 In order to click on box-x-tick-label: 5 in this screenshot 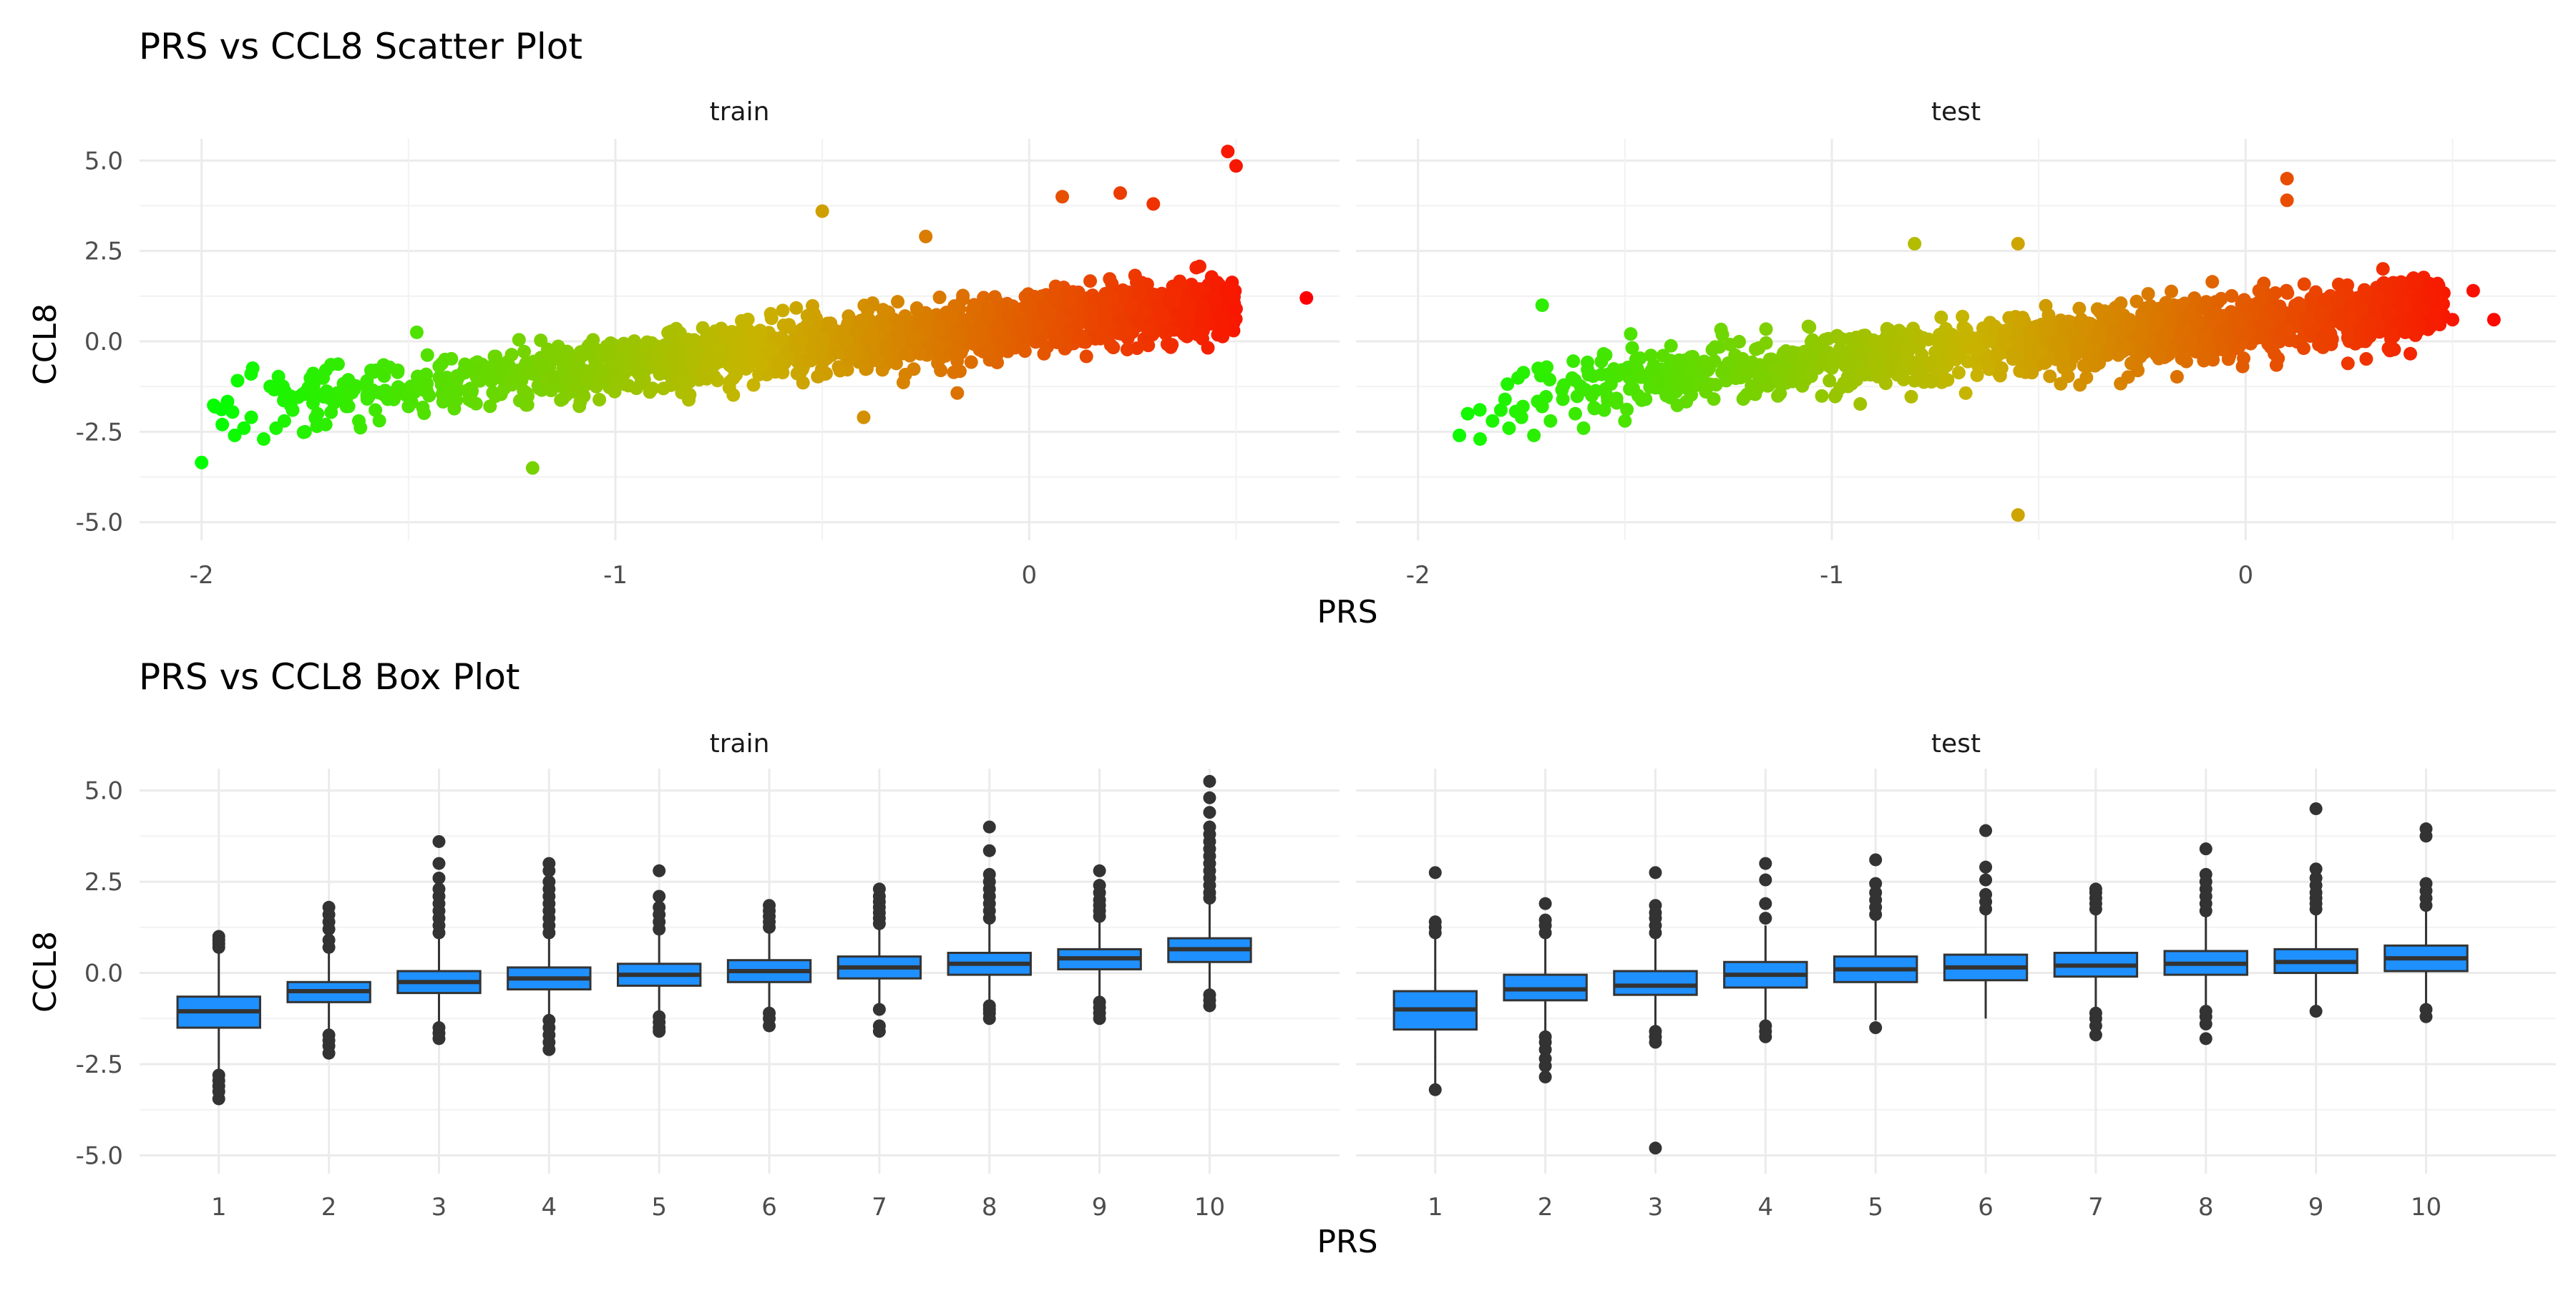, I will do `click(659, 1207)`.